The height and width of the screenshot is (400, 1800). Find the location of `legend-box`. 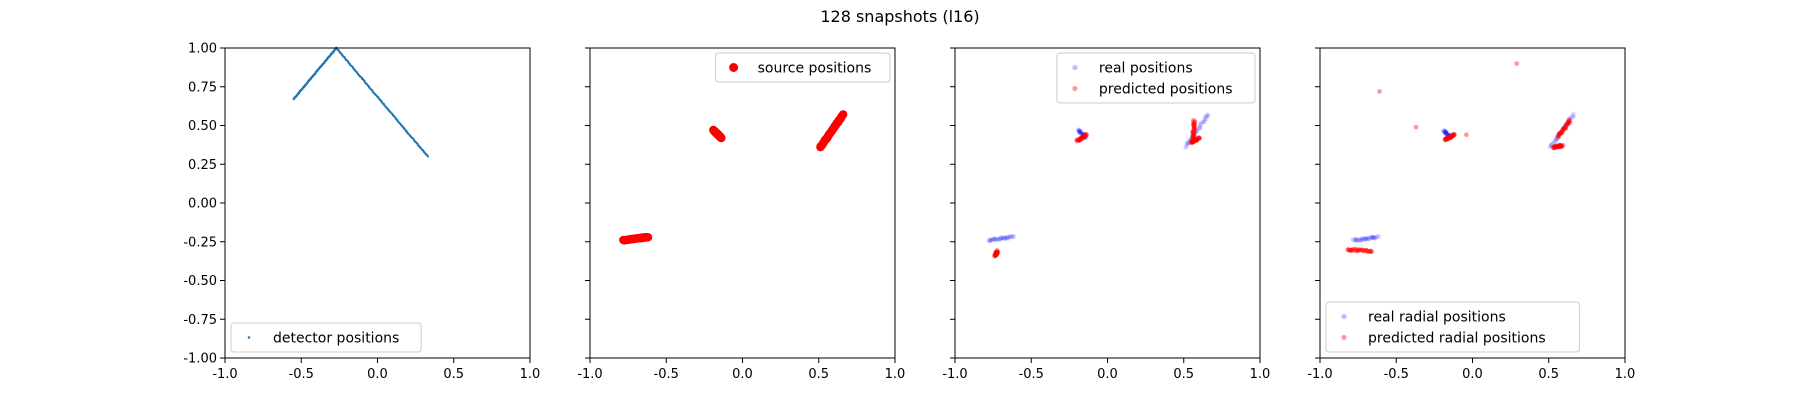

legend-box is located at coordinates (326, 337).